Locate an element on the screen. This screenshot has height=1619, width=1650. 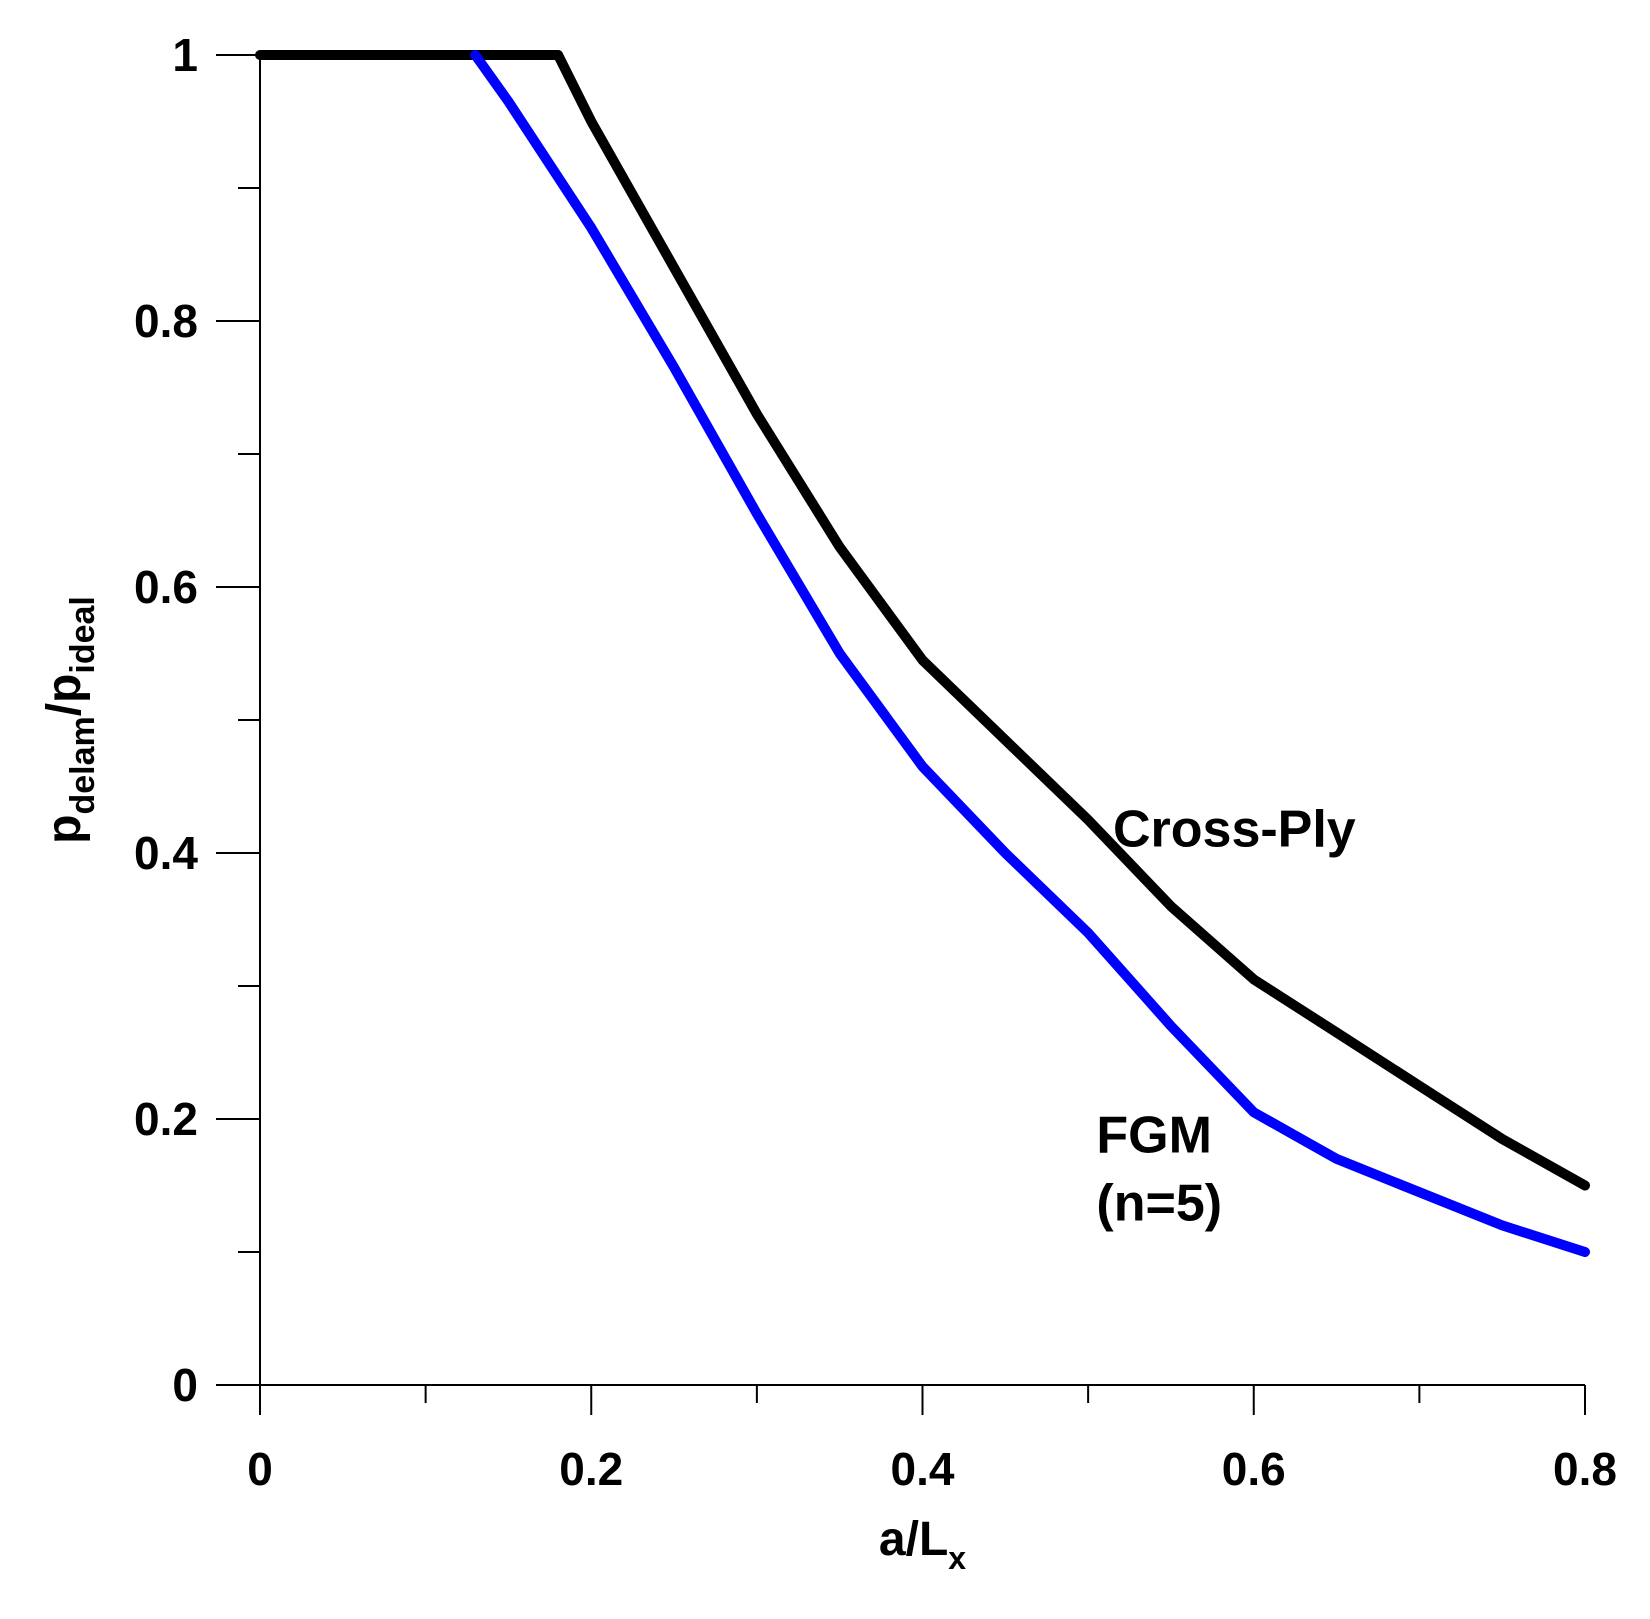
x-axis-title-base: a/L is located at coordinates (913, 1539).